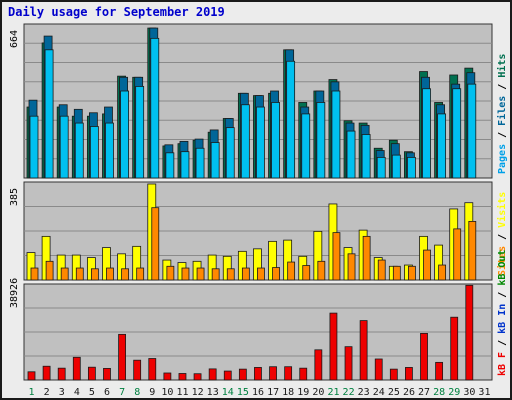 Image resolution: width=512 pixels, height=400 pixels. What do you see at coordinates (14, 293) in the screenshot?
I see `kbytes-panel-max-label: 38926` at bounding box center [14, 293].